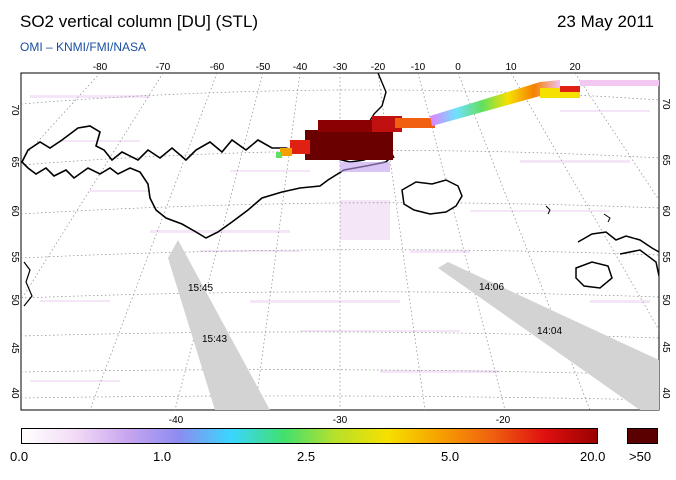 Image resolution: width=676 pixels, height=480 pixels. Describe the element at coordinates (309, 436) in the screenshot. I see `colorbar` at that location.